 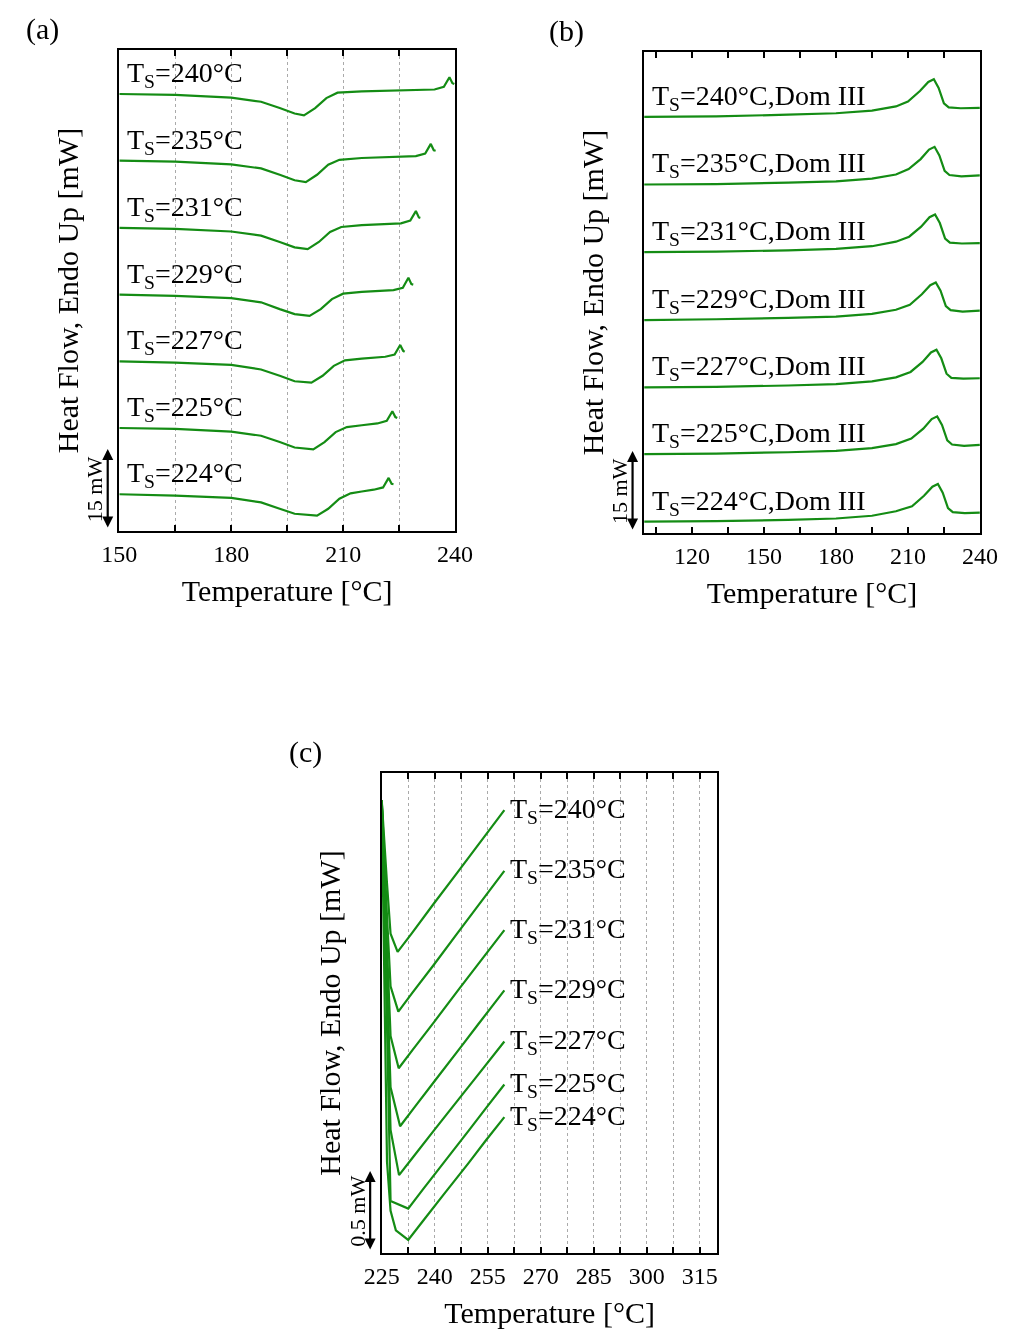 I want to click on series-label: T$_{S}$=227°C,Dom III, so click(x=759, y=367).